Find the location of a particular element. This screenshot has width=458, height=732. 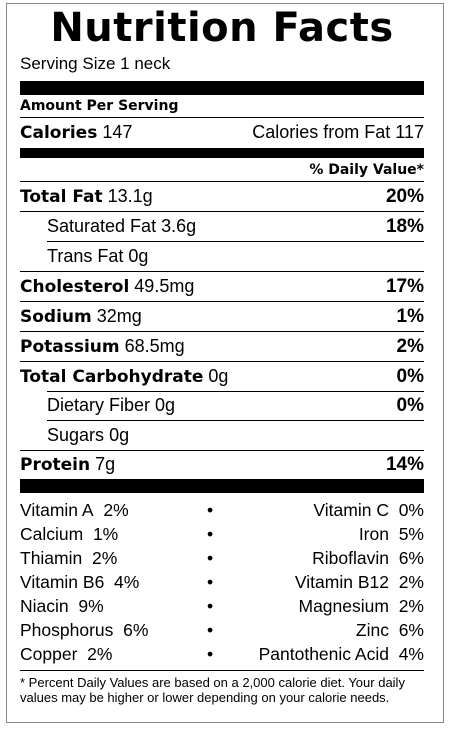

nutrient-row-sodium: Sodium 32mg 1% is located at coordinates (222, 316).